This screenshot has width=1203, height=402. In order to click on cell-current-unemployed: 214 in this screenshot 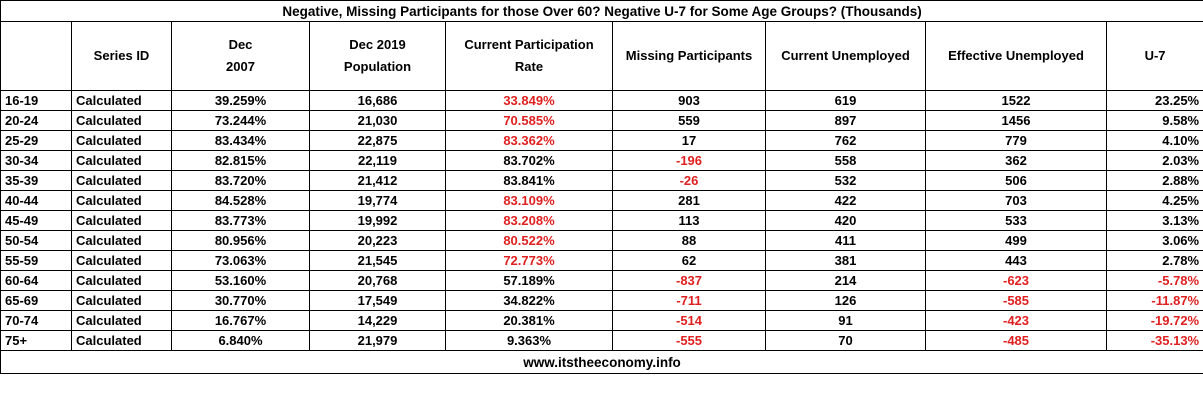, I will do `click(845, 280)`.